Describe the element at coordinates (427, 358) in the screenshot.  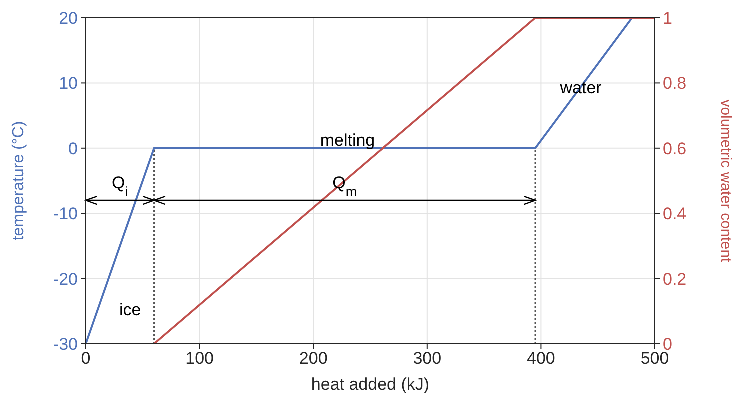
I see `x-tick-label: 300` at that location.